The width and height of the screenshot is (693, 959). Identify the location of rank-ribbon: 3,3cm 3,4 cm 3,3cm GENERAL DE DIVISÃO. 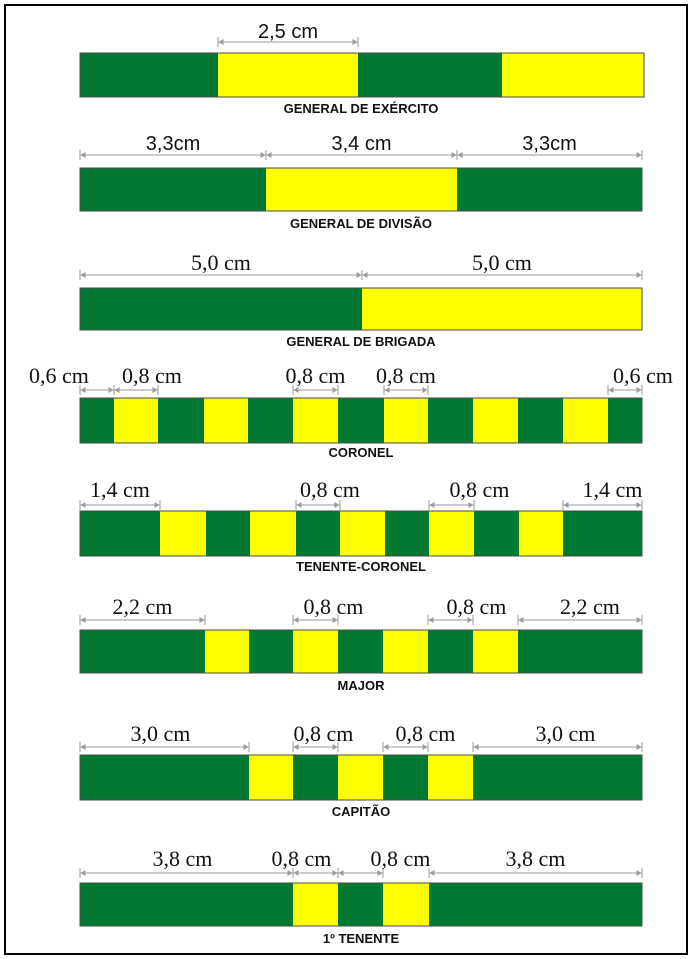
(361, 182).